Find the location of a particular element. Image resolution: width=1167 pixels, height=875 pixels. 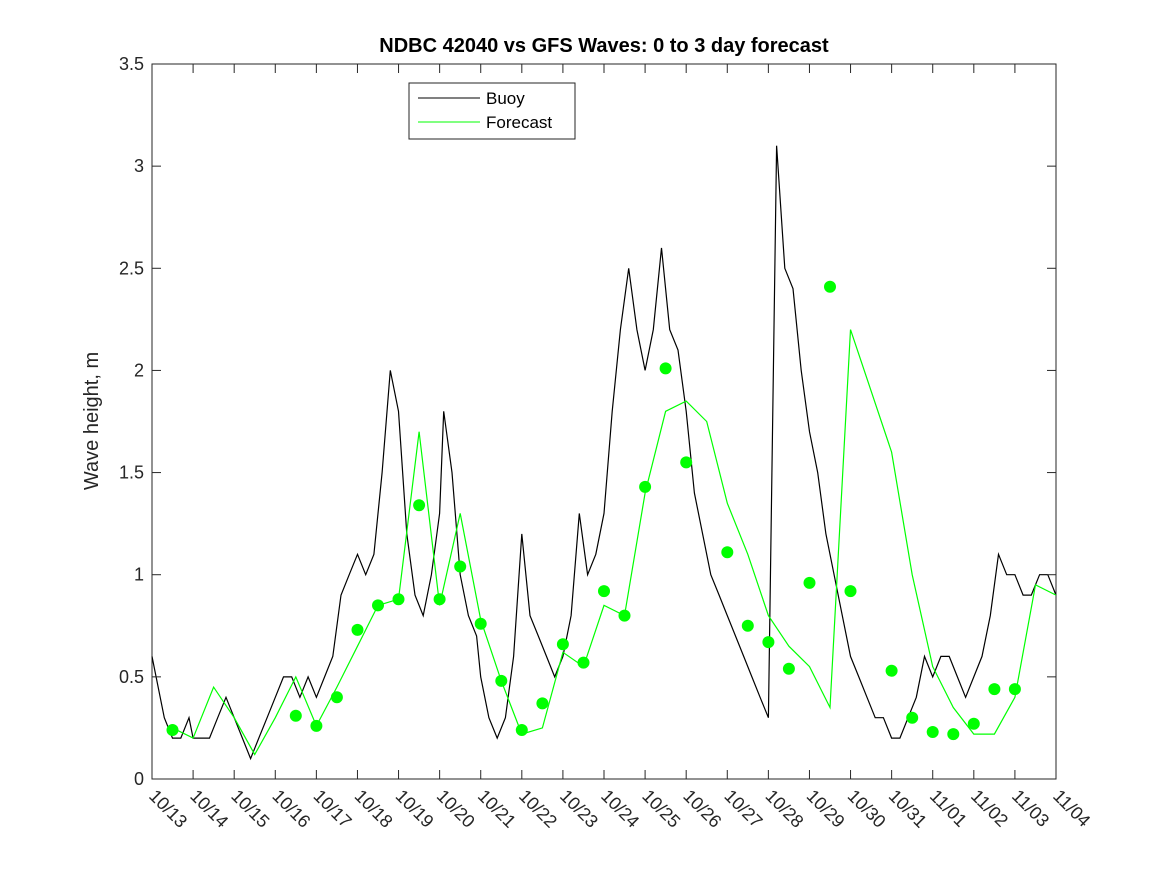

legend-label-forecast: Forecast is located at coordinates (519, 122).